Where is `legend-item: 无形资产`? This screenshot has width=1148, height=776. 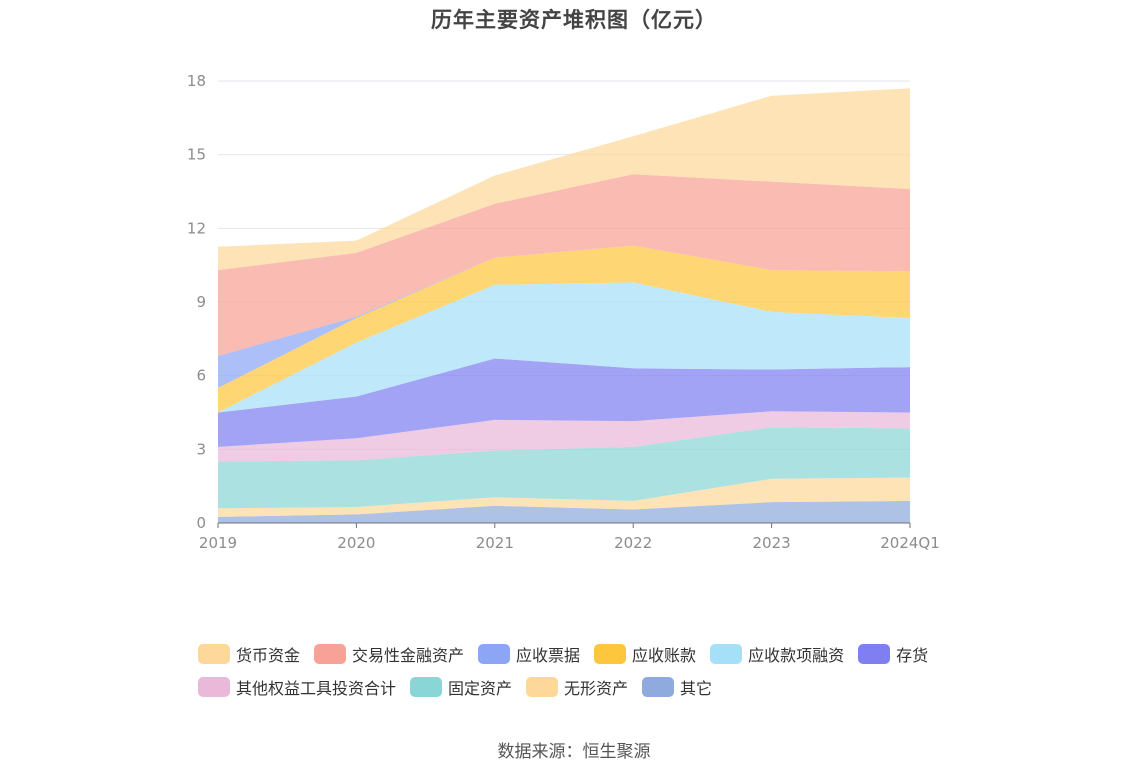 legend-item: 无形资产 is located at coordinates (577, 687).